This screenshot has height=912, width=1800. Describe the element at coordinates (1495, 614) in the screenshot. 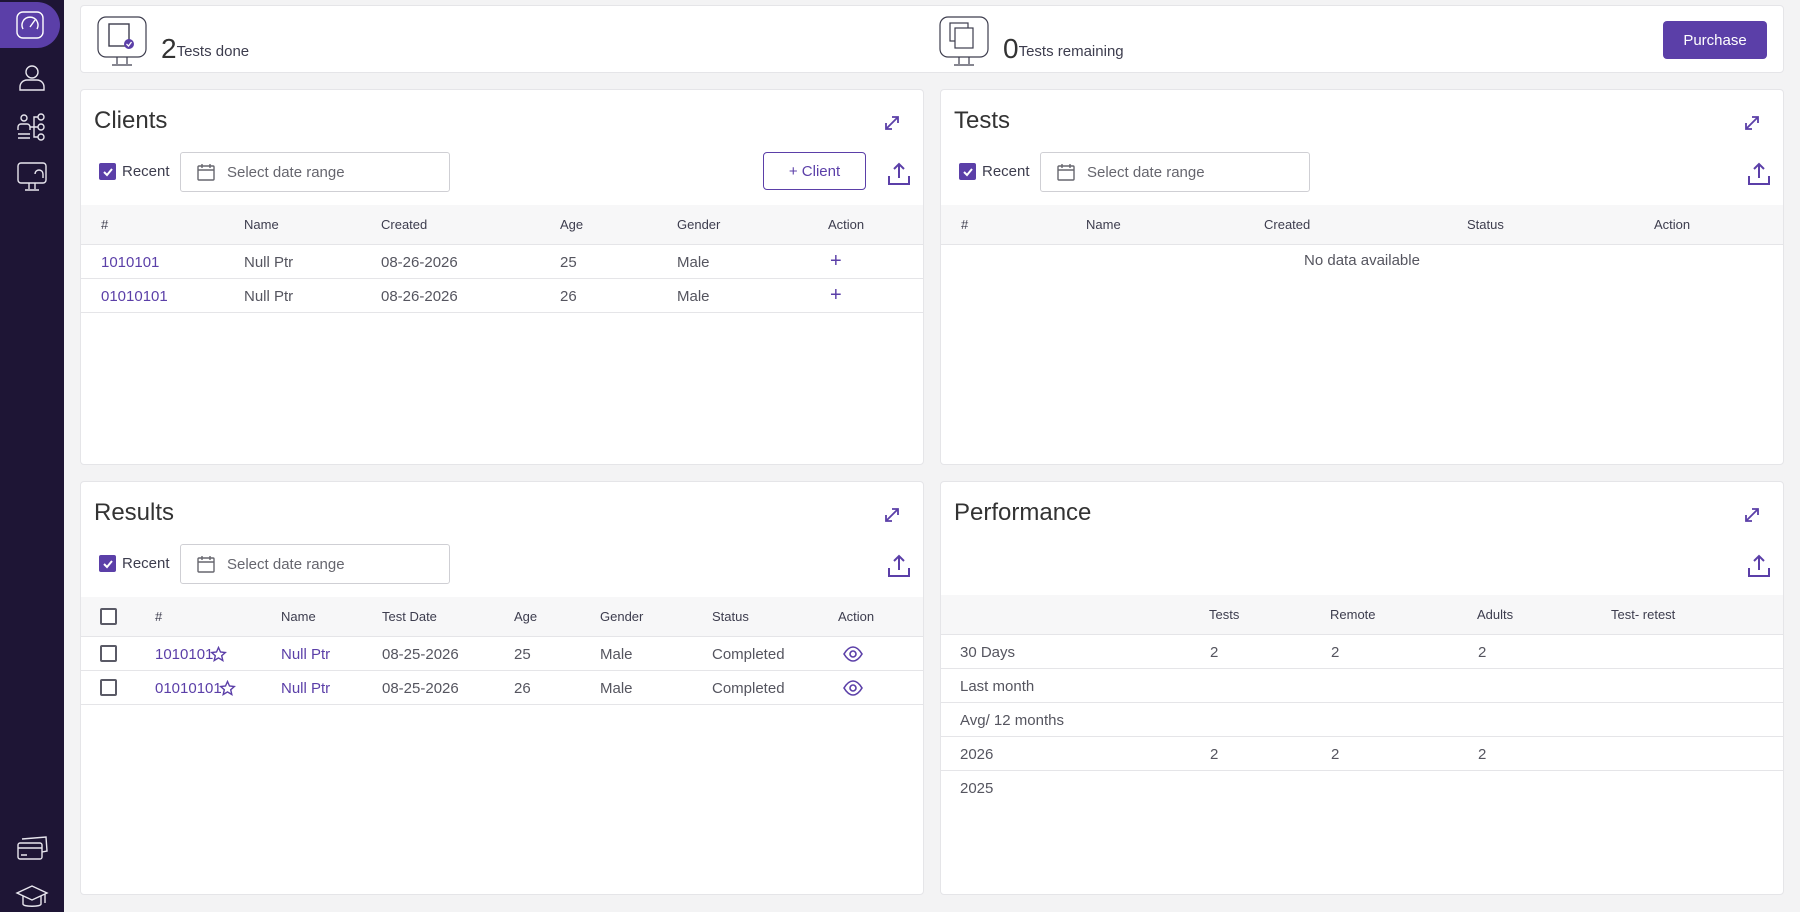

I see `col-header: Adults` at that location.